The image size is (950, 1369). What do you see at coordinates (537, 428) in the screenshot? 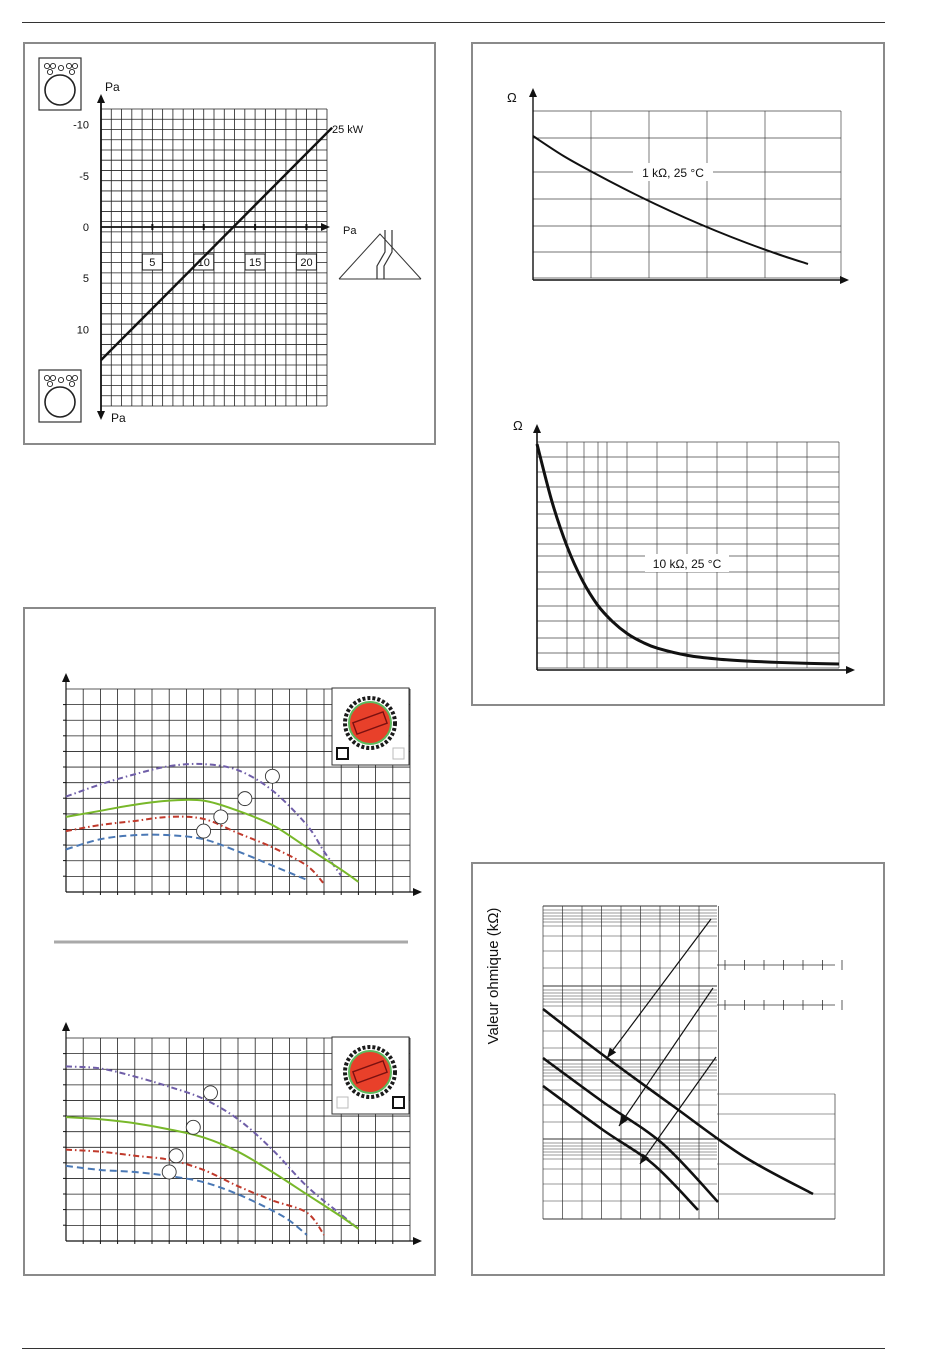
I see `y-axis-2b-arrow` at bounding box center [537, 428].